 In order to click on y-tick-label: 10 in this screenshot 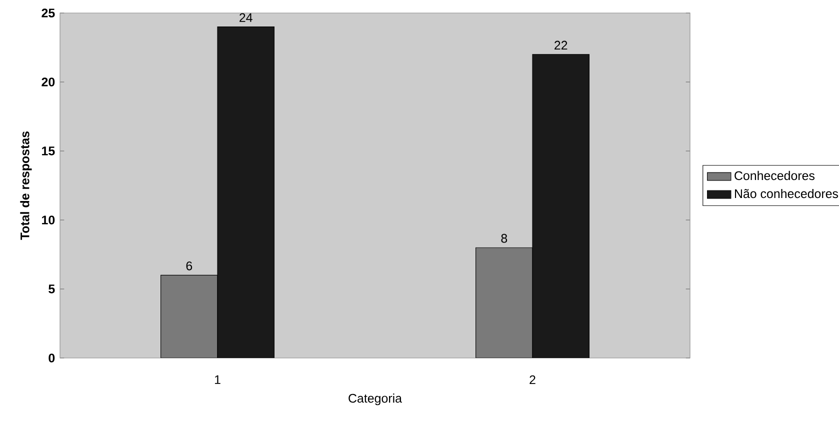, I will do `click(48, 220)`.